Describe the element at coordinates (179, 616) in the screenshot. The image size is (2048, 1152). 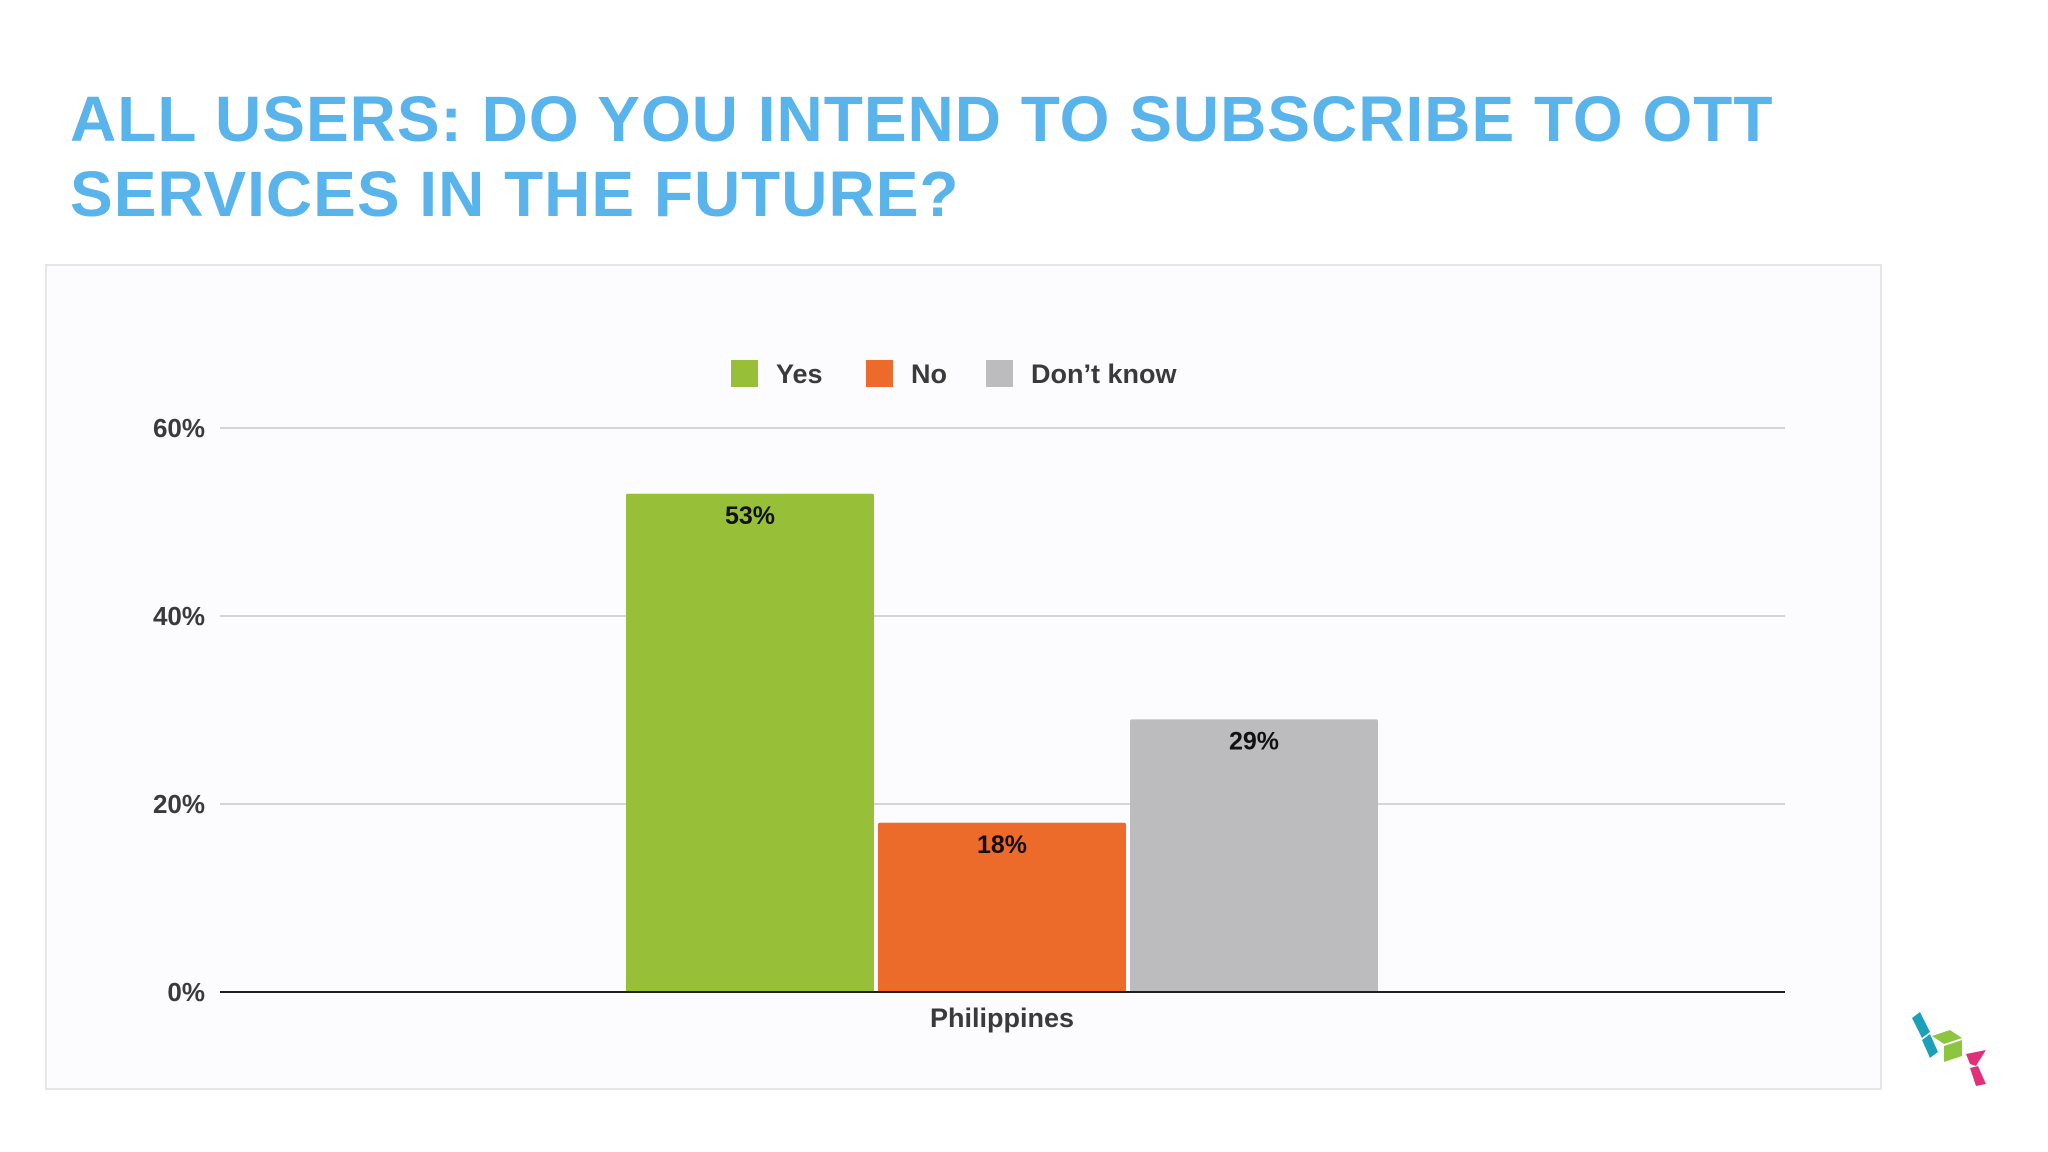
I see `y-tick-label: 40%` at that location.